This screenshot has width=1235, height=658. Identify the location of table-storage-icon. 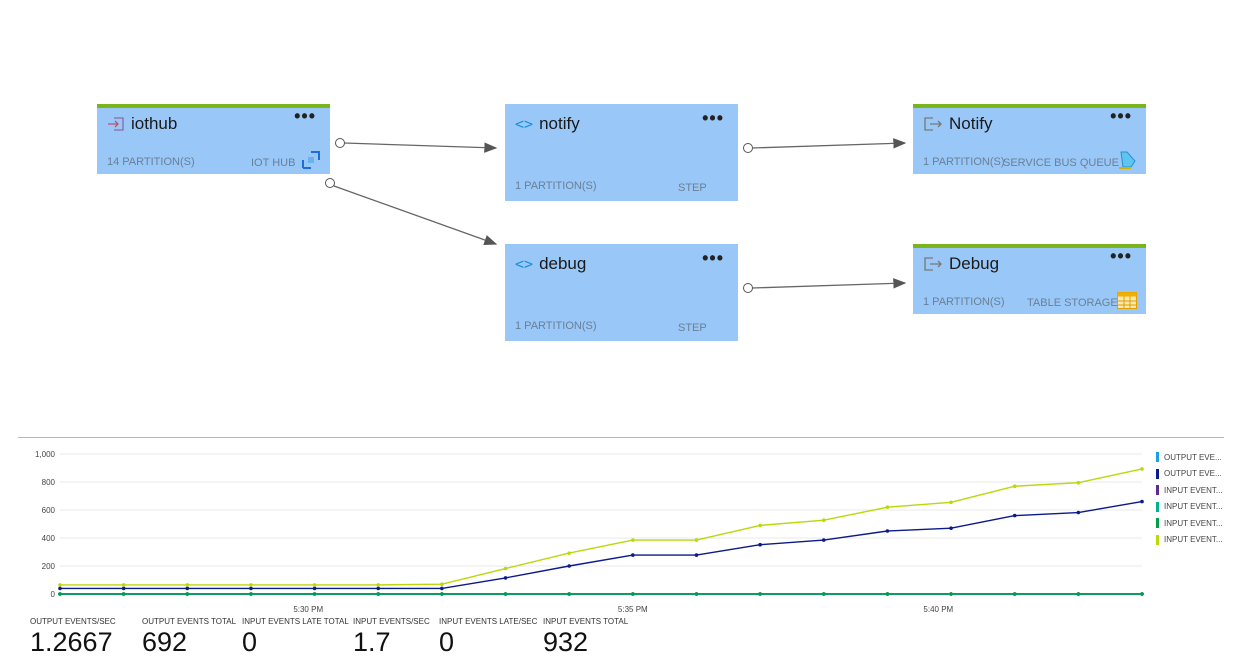
(1127, 300).